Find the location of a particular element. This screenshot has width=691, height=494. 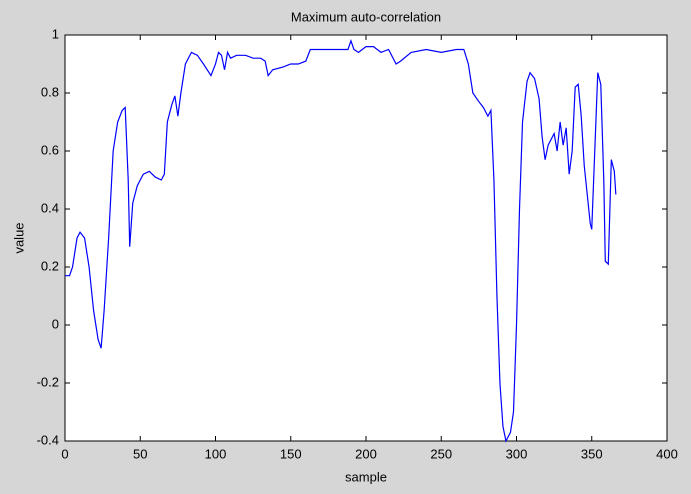

x-tick-label: 400 is located at coordinates (667, 453).